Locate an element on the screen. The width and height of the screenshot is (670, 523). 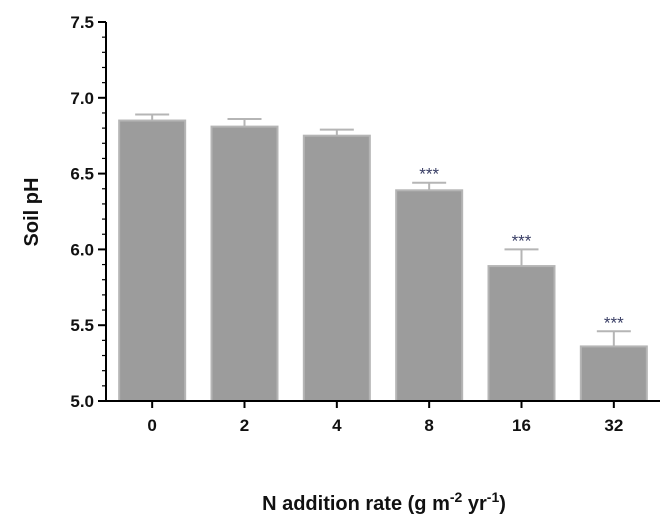
significance-group: *** *** *** is located at coordinates (521, 249).